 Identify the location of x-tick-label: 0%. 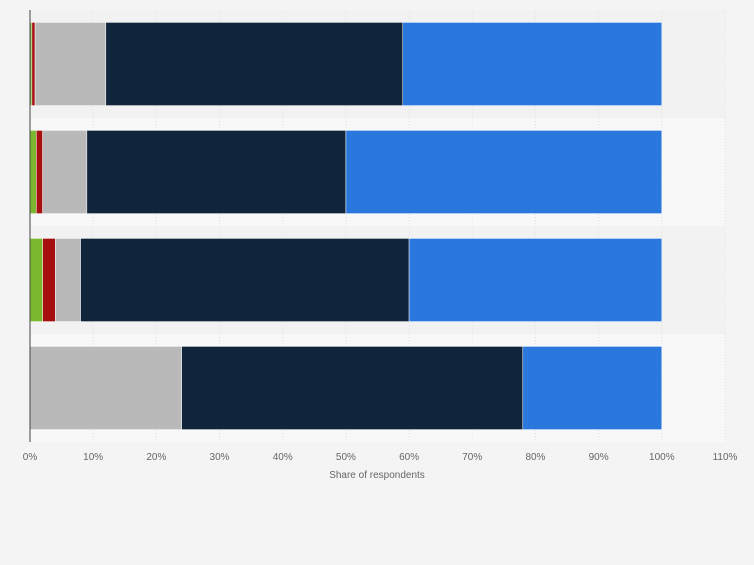
(30, 457).